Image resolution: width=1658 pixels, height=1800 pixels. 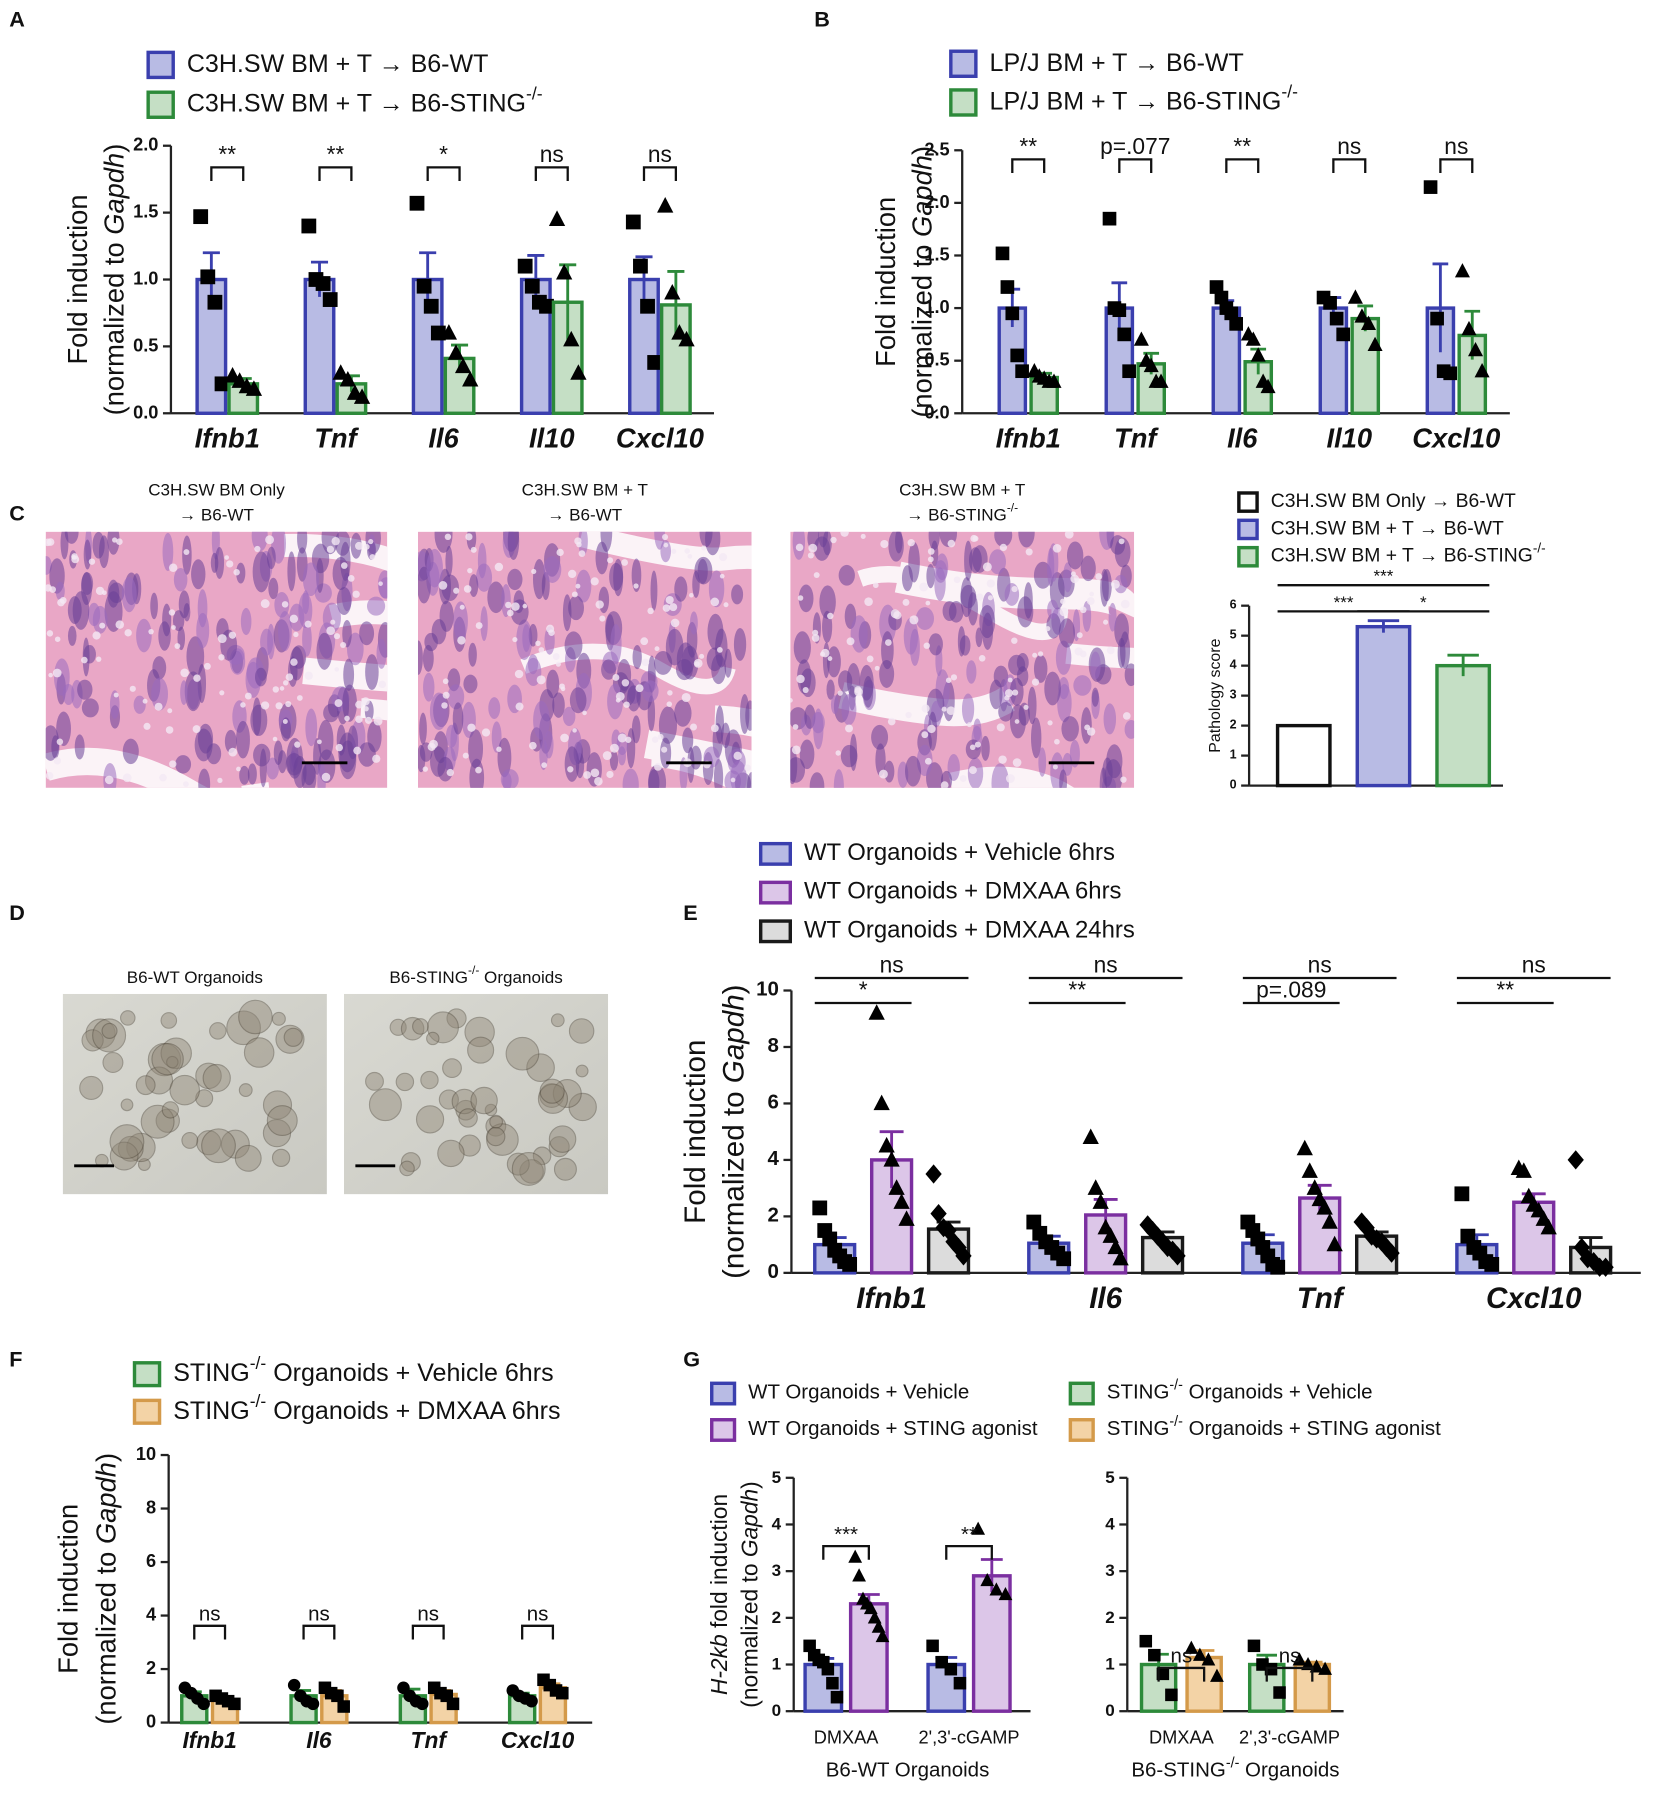 I want to click on significance-bracket, so click(x=1135, y=166).